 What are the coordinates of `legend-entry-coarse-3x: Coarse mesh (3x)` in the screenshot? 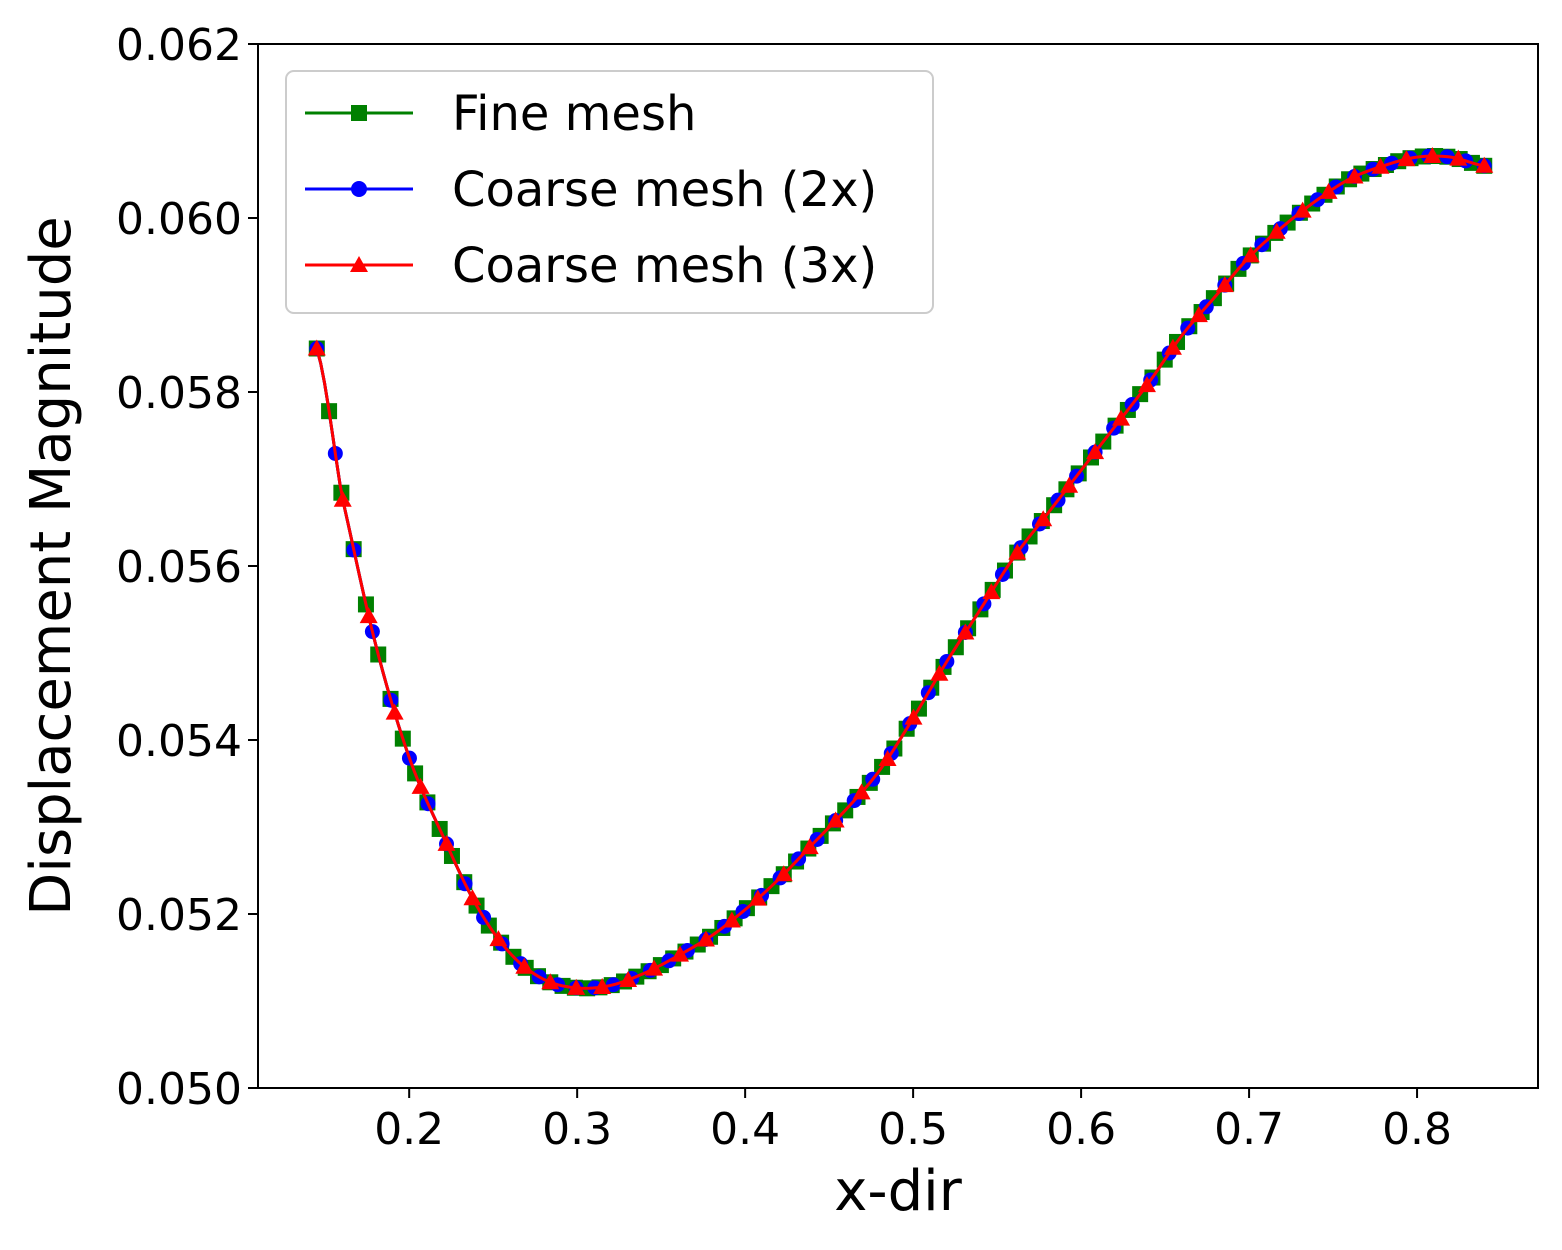 It's located at (591, 266).